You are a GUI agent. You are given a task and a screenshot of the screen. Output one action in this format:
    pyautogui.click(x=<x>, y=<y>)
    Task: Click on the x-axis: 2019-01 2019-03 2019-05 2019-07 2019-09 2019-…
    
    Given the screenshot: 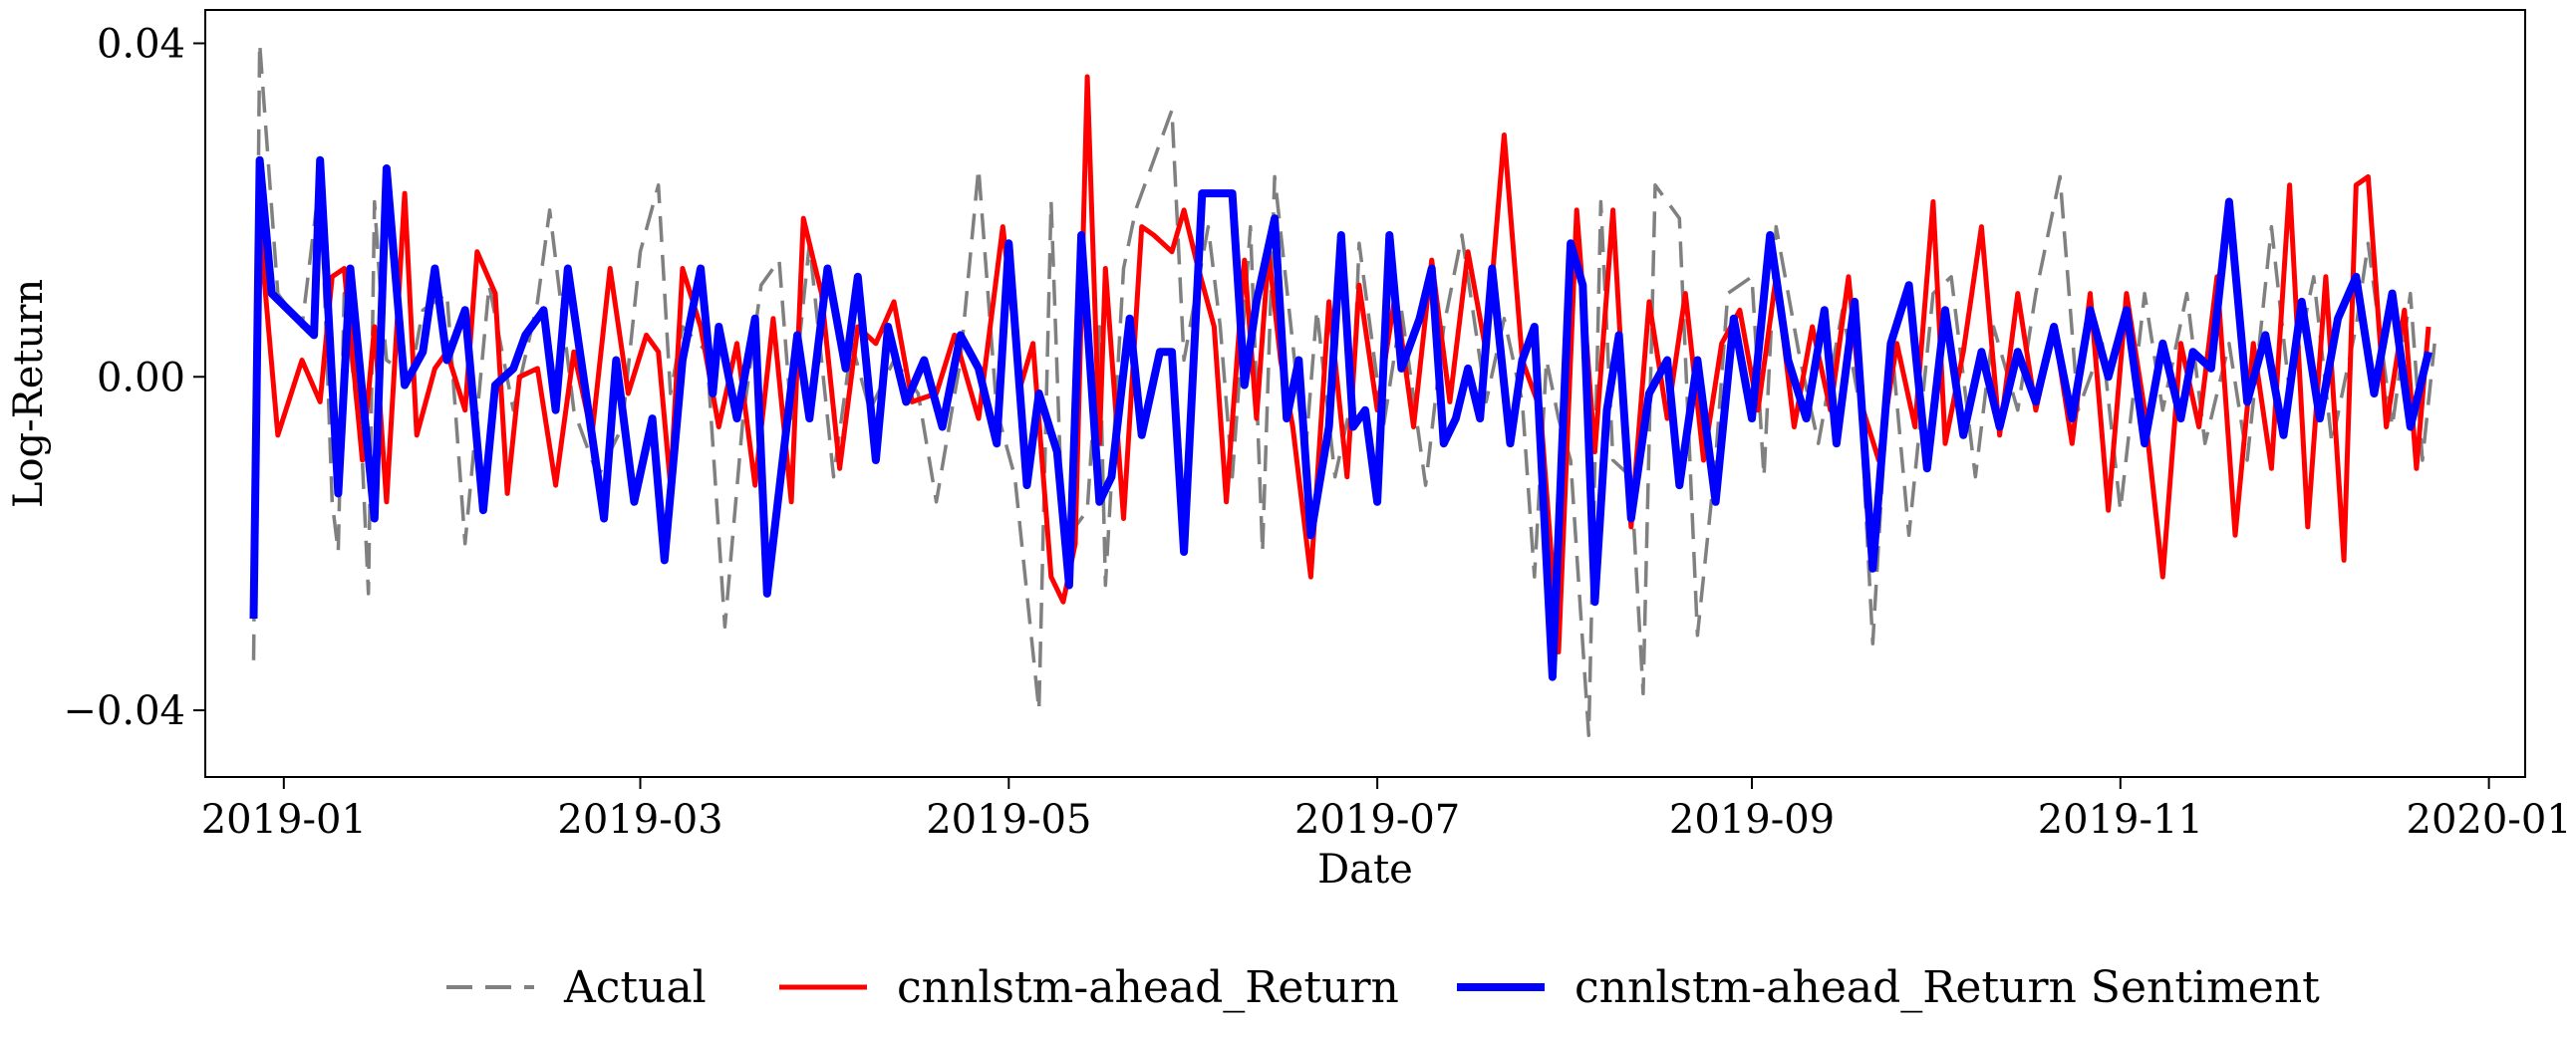 What is the action you would take?
    pyautogui.click(x=1386, y=810)
    